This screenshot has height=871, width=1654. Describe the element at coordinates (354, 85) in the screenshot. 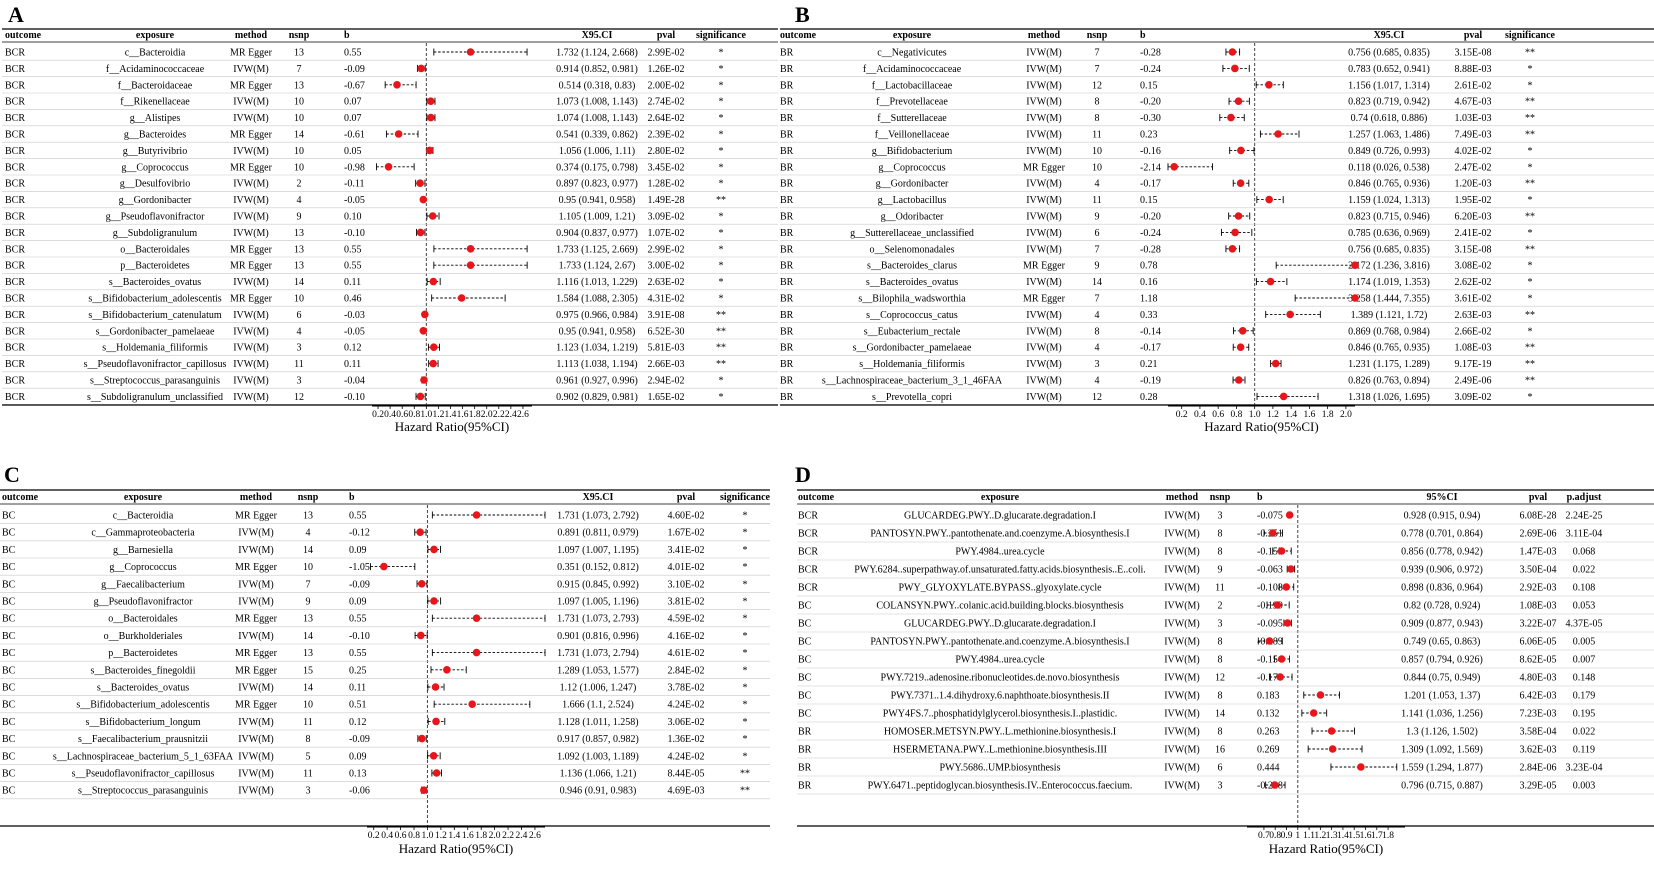

I see `cell-b: -0.67` at that location.